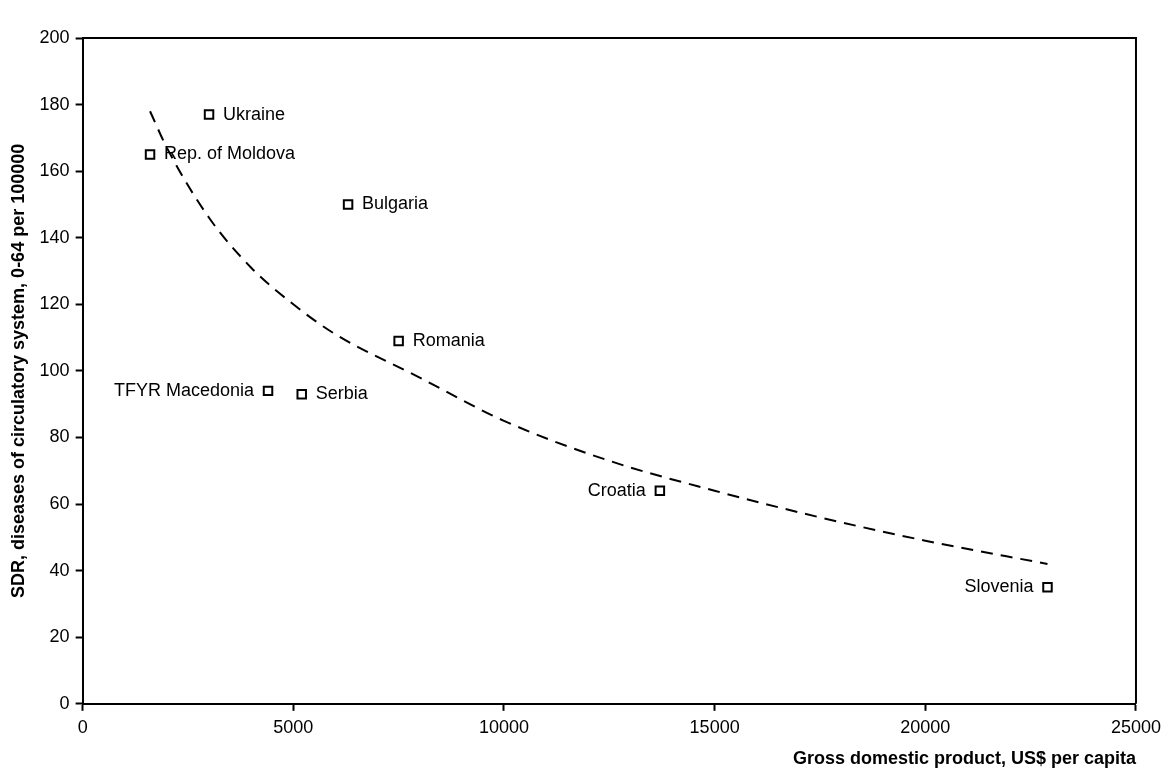 Image resolution: width=1167 pixels, height=778 pixels. What do you see at coordinates (293, 726) in the screenshot?
I see `x-tick-label: 5000` at bounding box center [293, 726].